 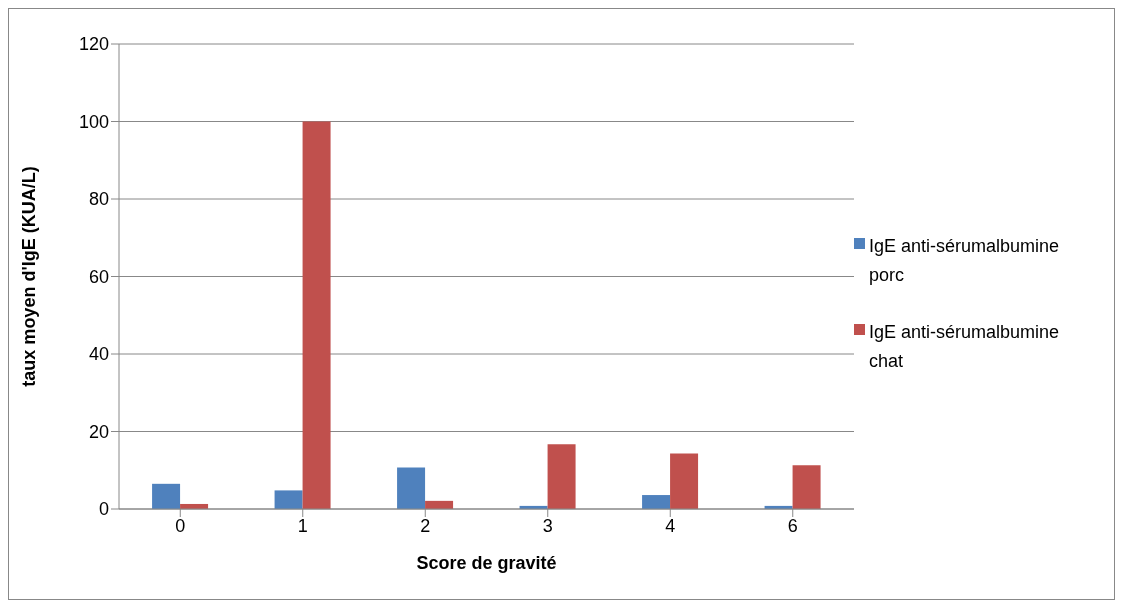 I want to click on y-tick-label: 120, so click(x=93, y=44).